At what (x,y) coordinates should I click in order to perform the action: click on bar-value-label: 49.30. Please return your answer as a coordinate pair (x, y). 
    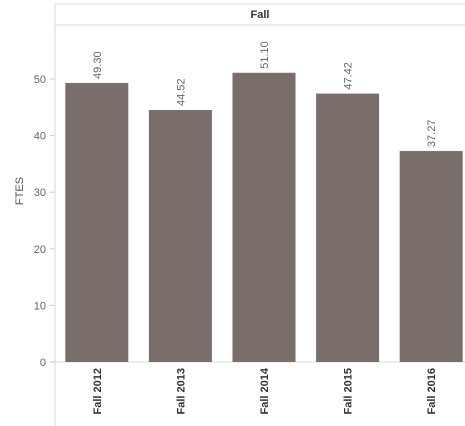
    Looking at the image, I should click on (98, 65).